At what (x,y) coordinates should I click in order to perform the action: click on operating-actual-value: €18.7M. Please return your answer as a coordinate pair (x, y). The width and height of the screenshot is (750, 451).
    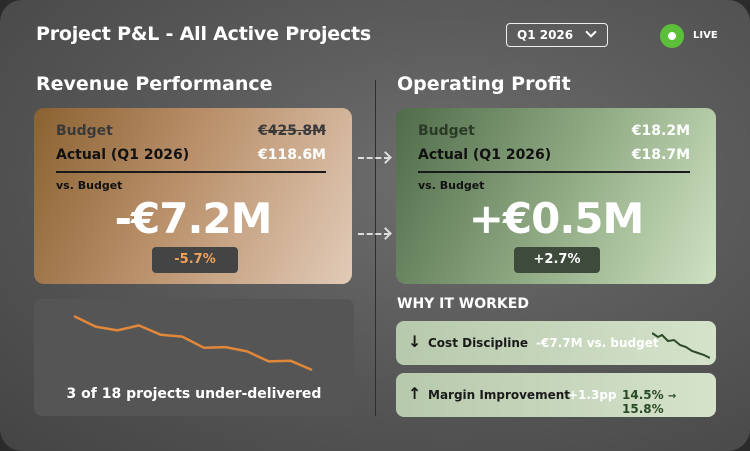
    Looking at the image, I should click on (660, 155).